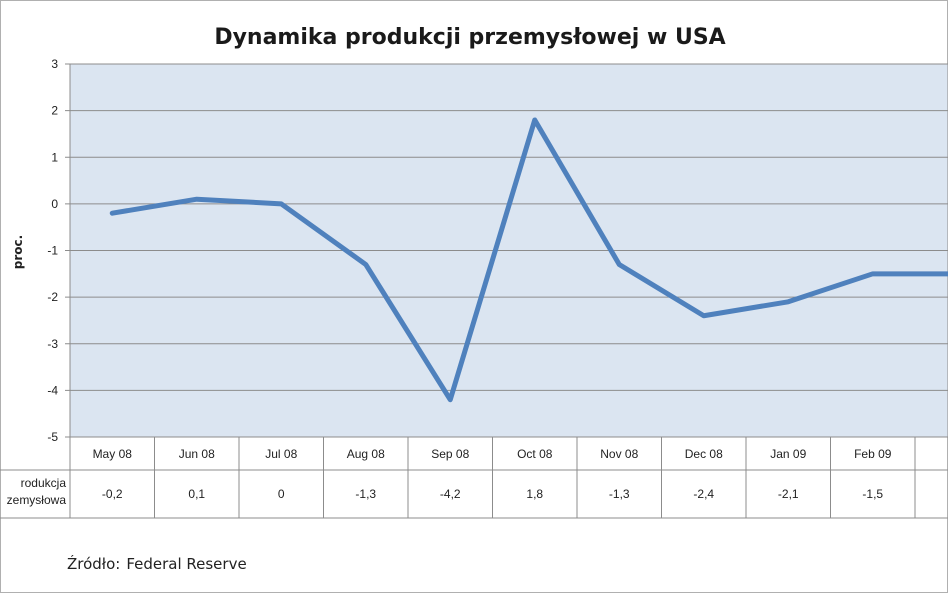  I want to click on source-note: Źródło: Federal Reserve, so click(160, 564).